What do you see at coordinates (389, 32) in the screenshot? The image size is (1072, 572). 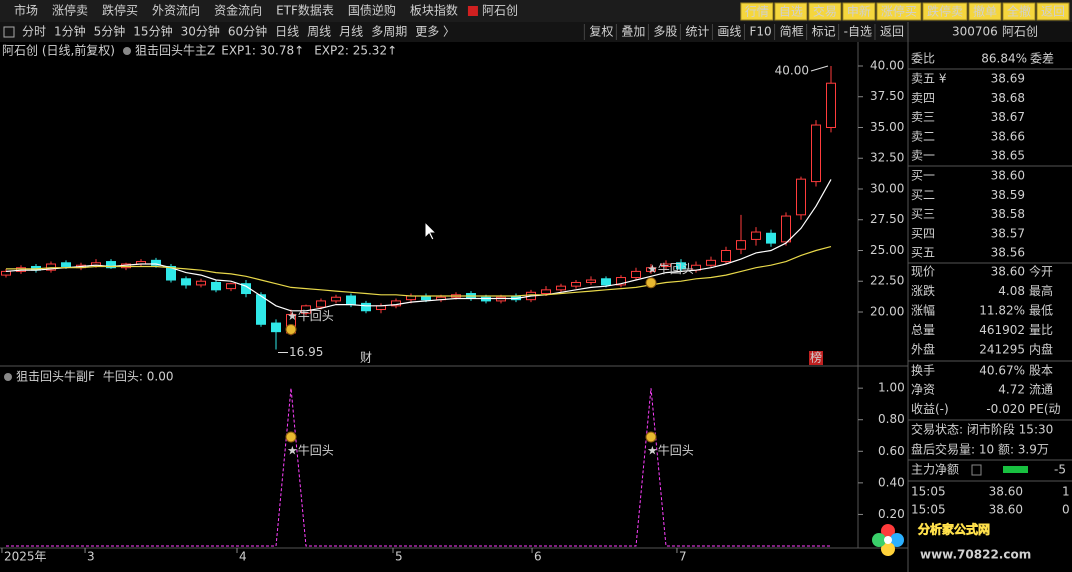 I see `period-tab: 多周期` at bounding box center [389, 32].